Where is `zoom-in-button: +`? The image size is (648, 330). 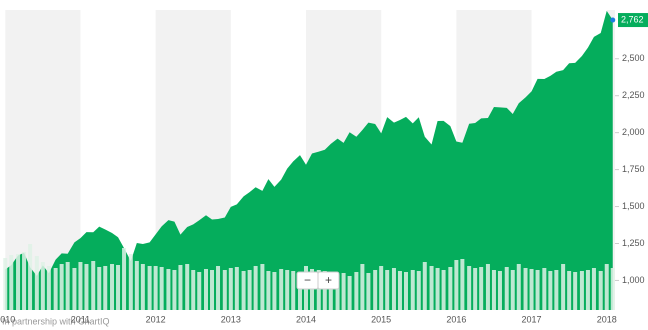 zoom-in-button: + is located at coordinates (328, 280).